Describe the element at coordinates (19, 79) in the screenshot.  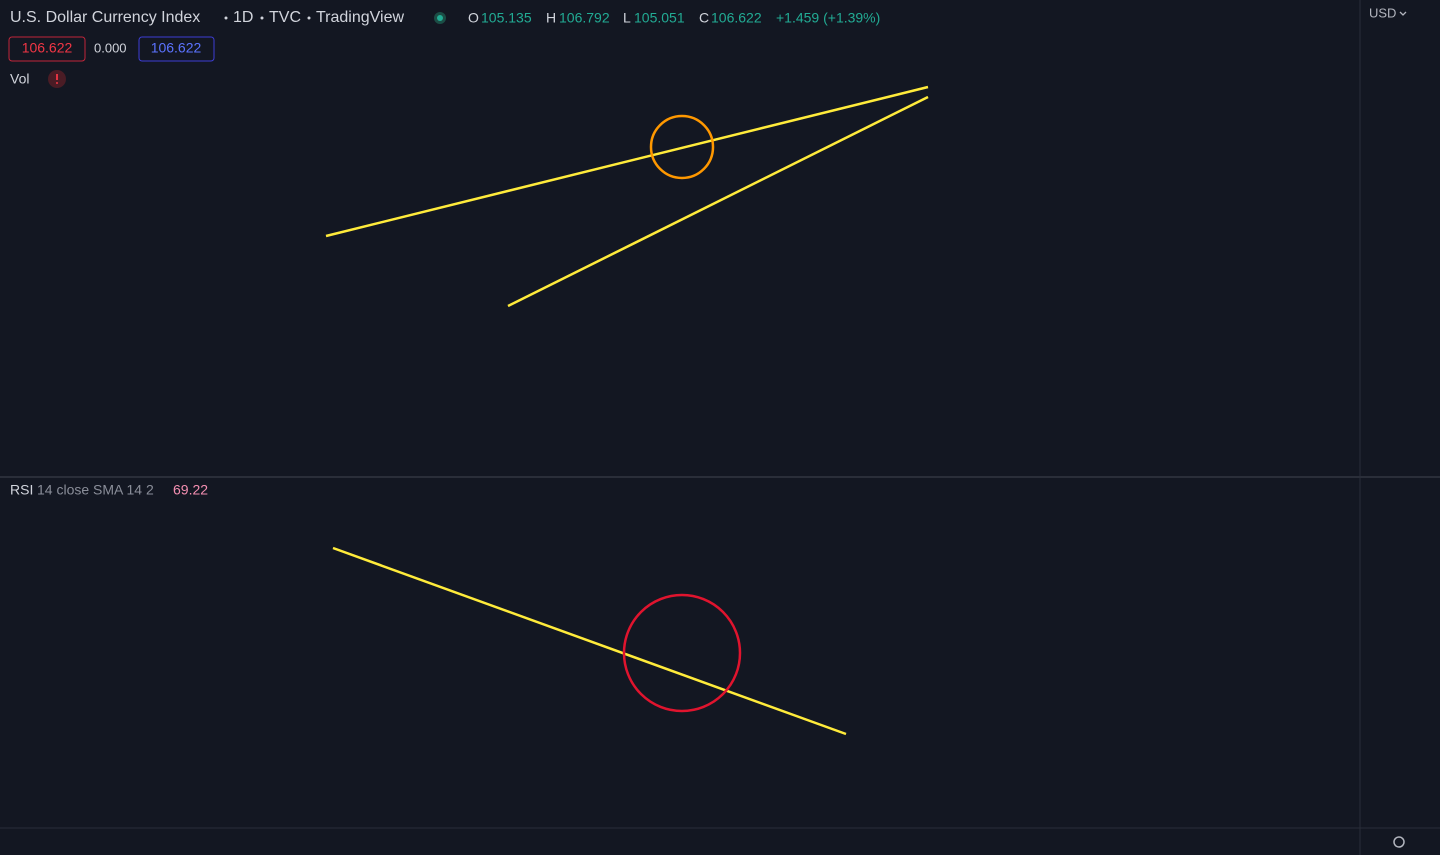
I see `volume-label: Vol` at that location.